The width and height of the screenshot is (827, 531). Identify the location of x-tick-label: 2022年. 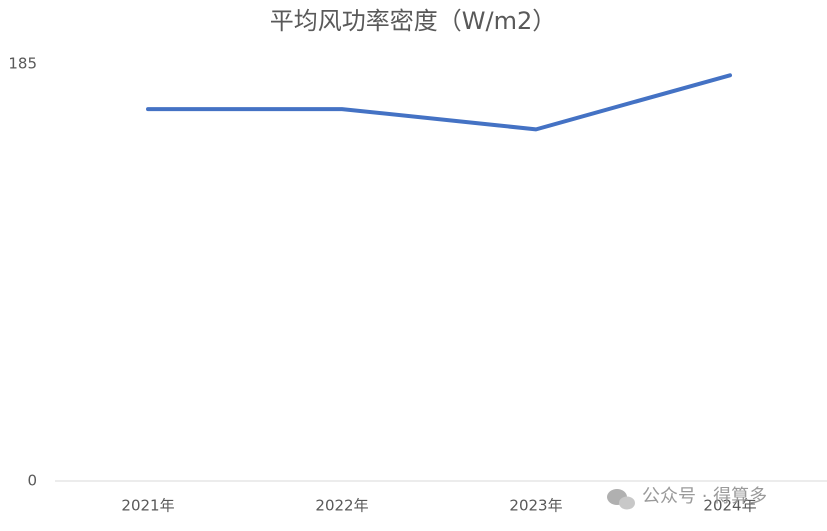
(341, 506).